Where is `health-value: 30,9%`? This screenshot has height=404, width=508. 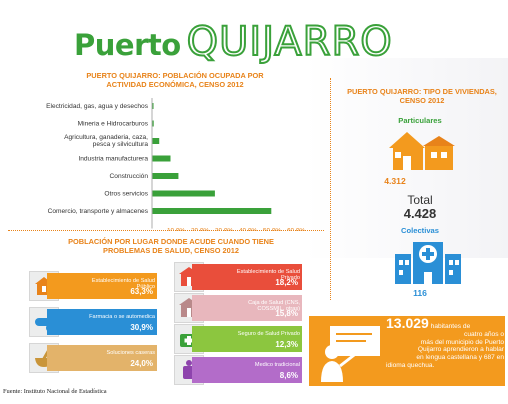
health-value: 30,9% is located at coordinates (141, 327).